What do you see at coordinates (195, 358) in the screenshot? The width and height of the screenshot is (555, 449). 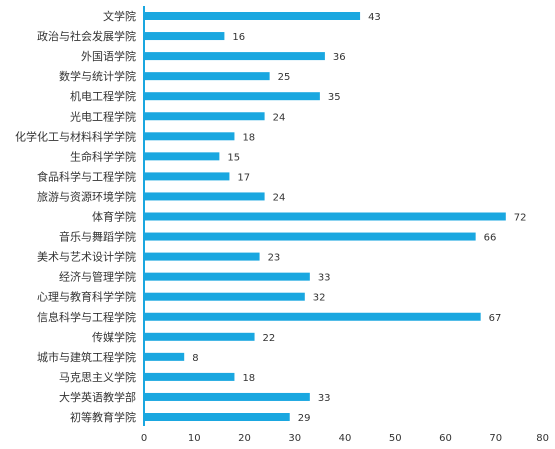 I see `data-label: 8` at bounding box center [195, 358].